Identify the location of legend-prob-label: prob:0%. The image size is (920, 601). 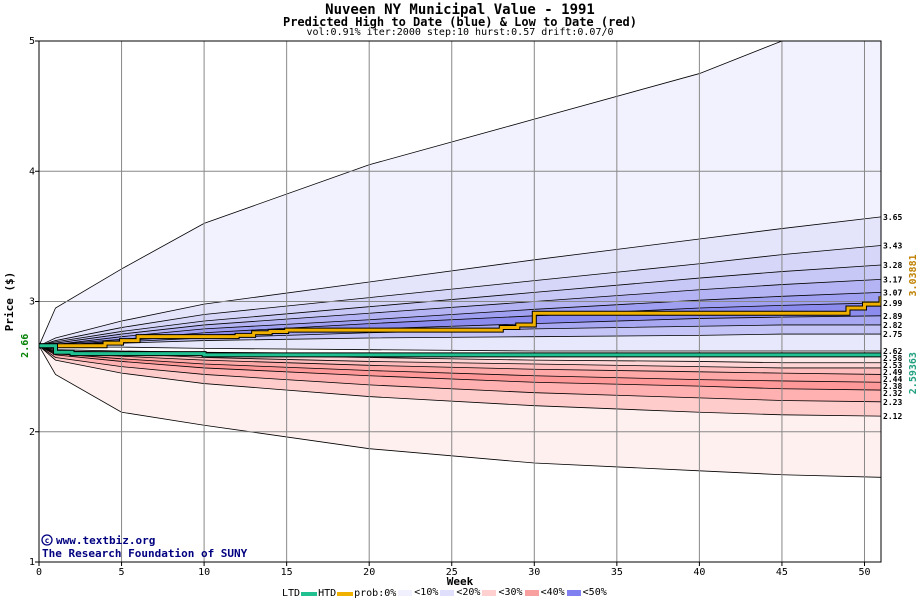
(375, 593).